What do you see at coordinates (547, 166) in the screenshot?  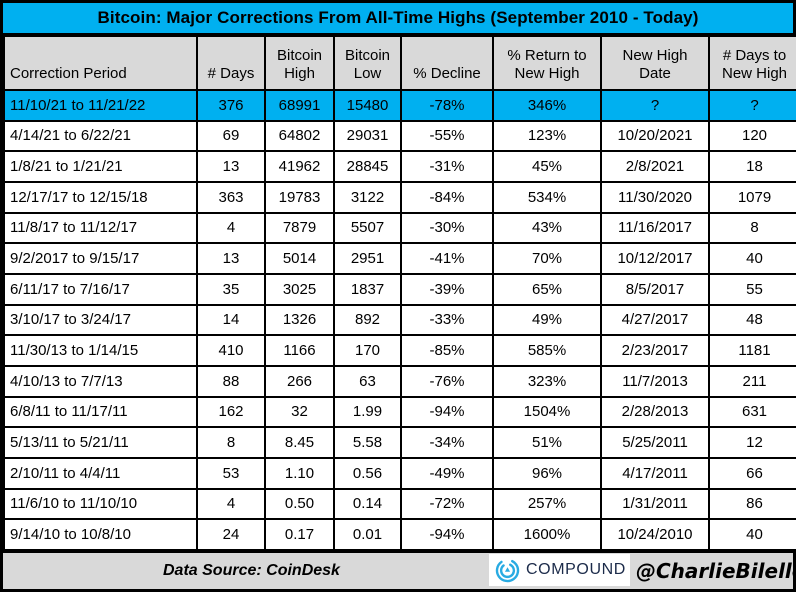 I see `value-cell: 45%` at bounding box center [547, 166].